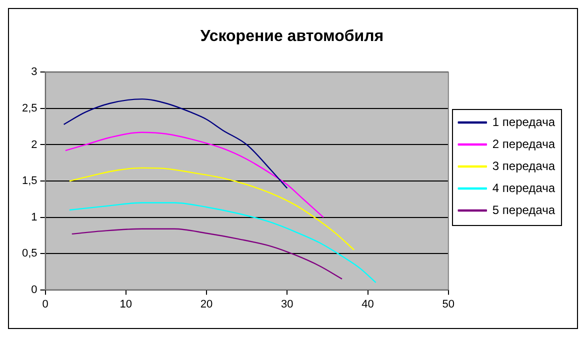 The image size is (586, 337). What do you see at coordinates (368, 304) in the screenshot?
I see `x-tick-label: 40` at bounding box center [368, 304].